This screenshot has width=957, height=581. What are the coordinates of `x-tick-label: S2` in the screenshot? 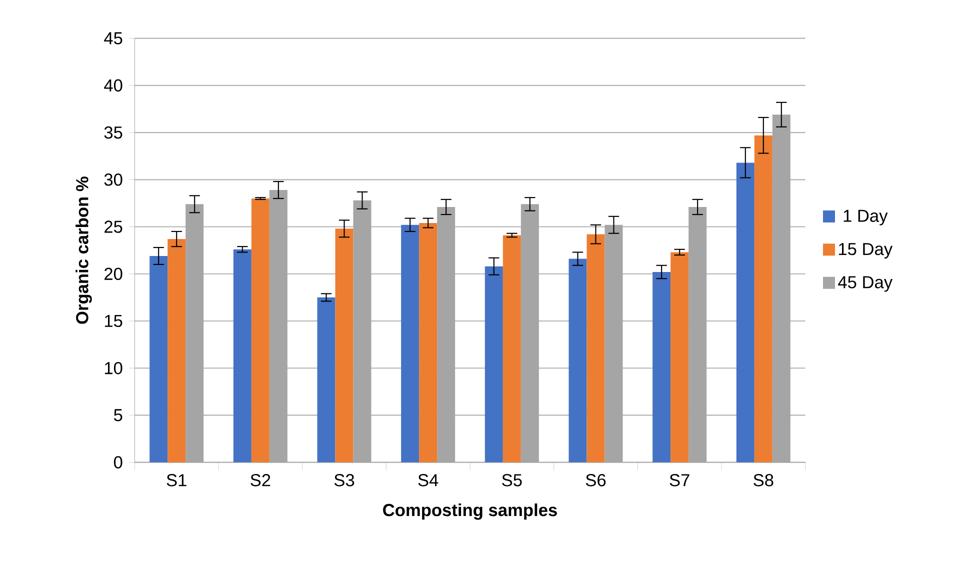 It's located at (260, 480).